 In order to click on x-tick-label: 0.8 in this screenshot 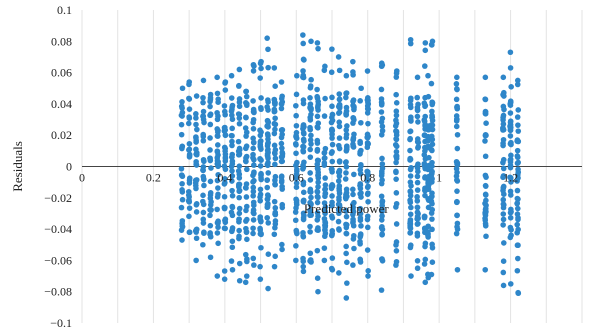, I will do `click(367, 178)`.